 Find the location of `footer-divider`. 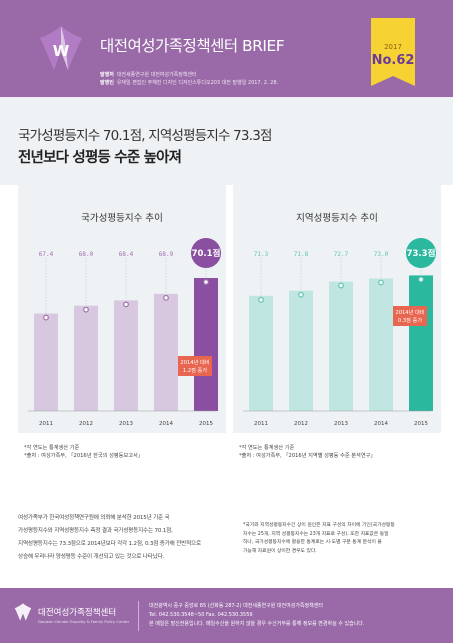

footer-divider is located at coordinates (138, 616).